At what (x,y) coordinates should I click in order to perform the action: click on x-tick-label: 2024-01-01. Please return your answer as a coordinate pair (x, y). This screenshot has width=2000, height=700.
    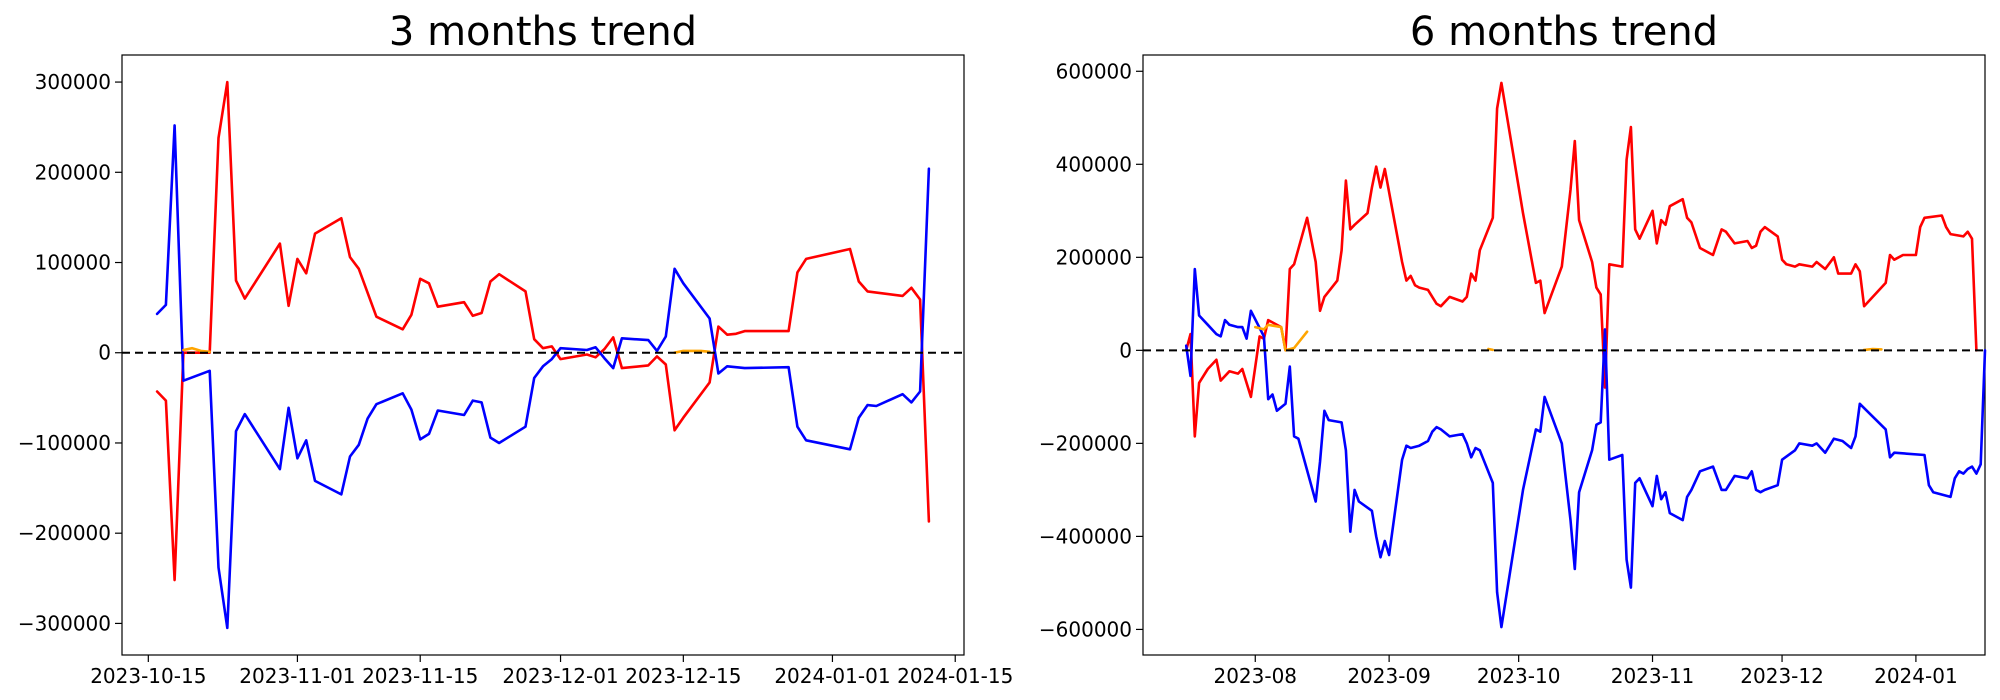
    Looking at the image, I should click on (832, 676).